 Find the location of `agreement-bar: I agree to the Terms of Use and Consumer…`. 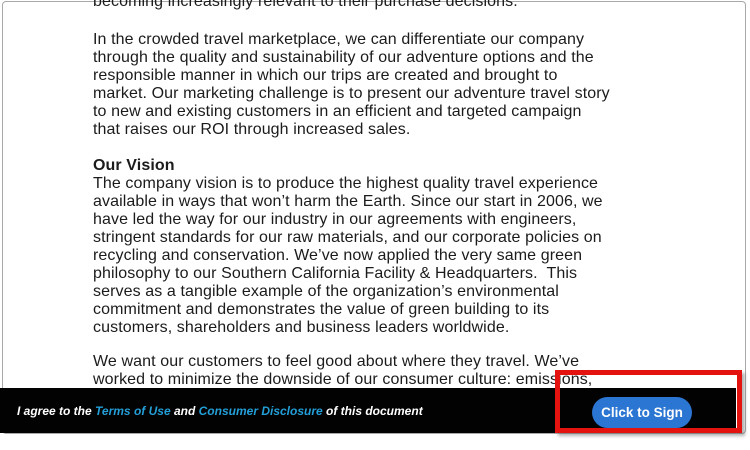

agreement-bar: I agree to the Terms of Use and Consumer… is located at coordinates (368, 410).